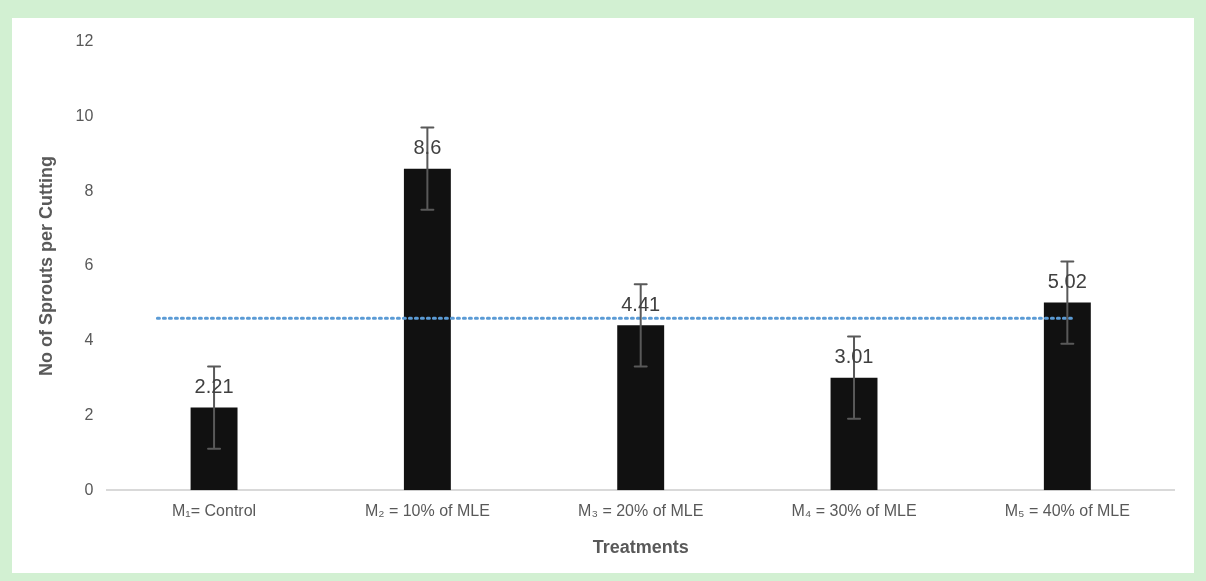 This screenshot has width=1206, height=581. Describe the element at coordinates (89, 265) in the screenshot. I see `y-tick-label: 6` at that location.